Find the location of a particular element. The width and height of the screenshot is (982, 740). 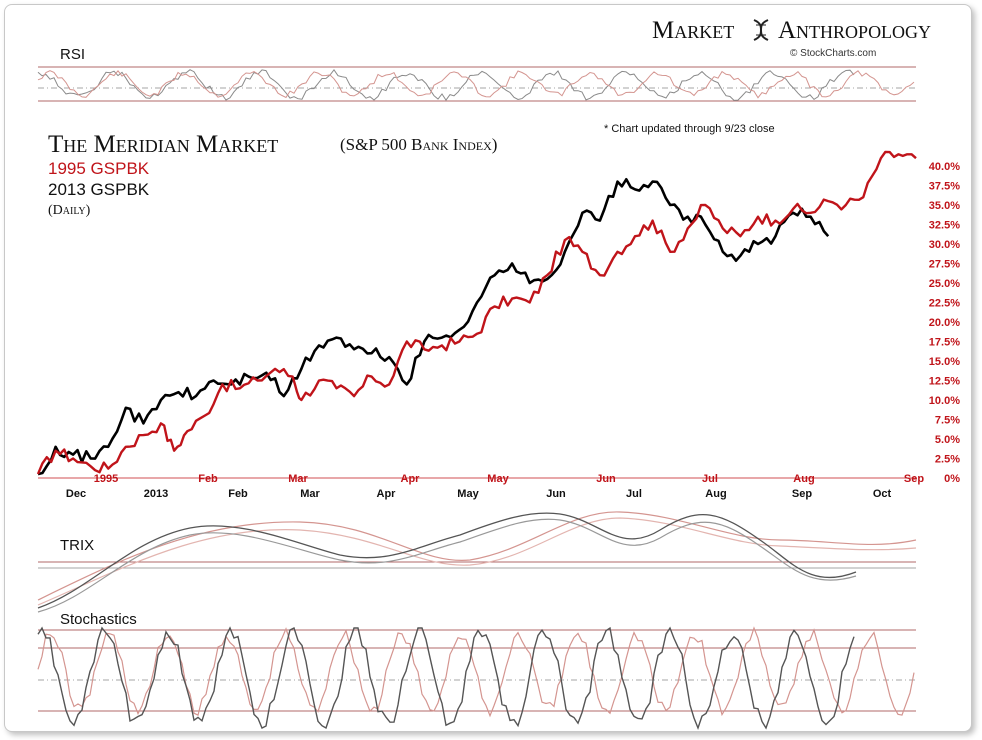

y-tick-label: 35.0% is located at coordinates (944, 206).